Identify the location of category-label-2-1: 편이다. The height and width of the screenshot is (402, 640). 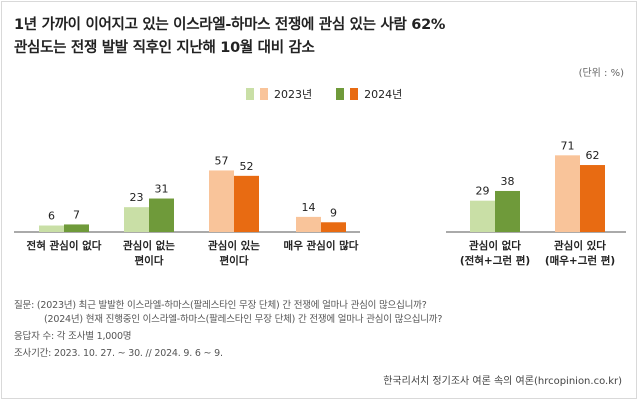
(234, 260).